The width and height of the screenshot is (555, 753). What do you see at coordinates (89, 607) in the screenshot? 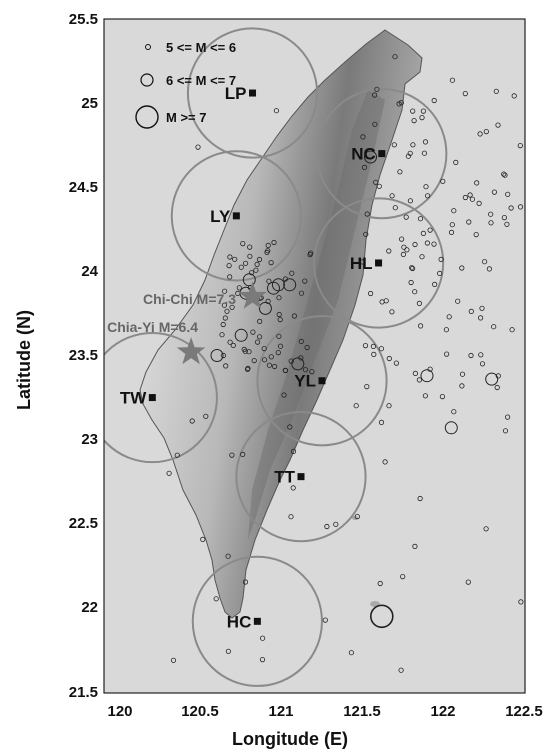
I see `y-tick-label: 22` at bounding box center [89, 607].